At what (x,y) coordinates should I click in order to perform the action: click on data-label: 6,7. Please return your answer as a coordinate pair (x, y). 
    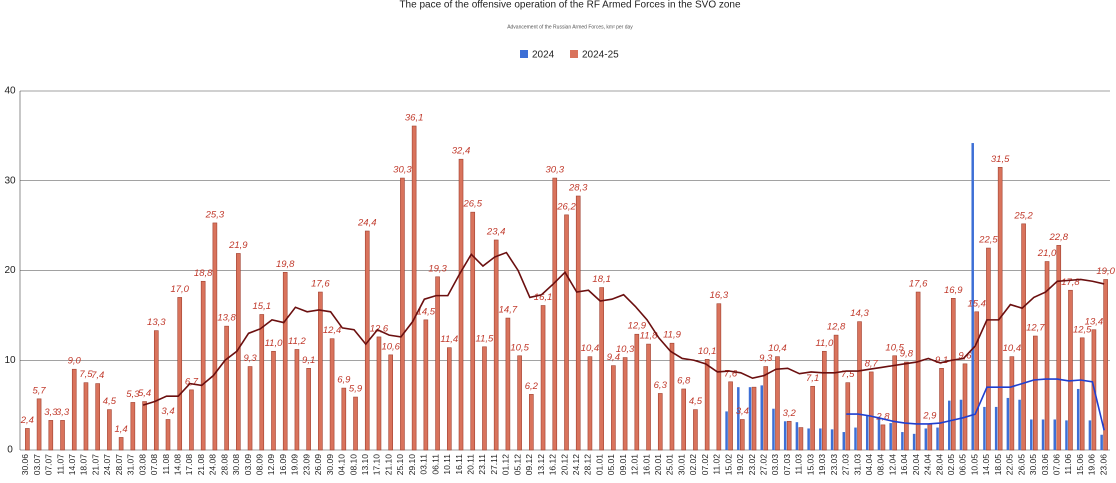
    Looking at the image, I should click on (192, 381).